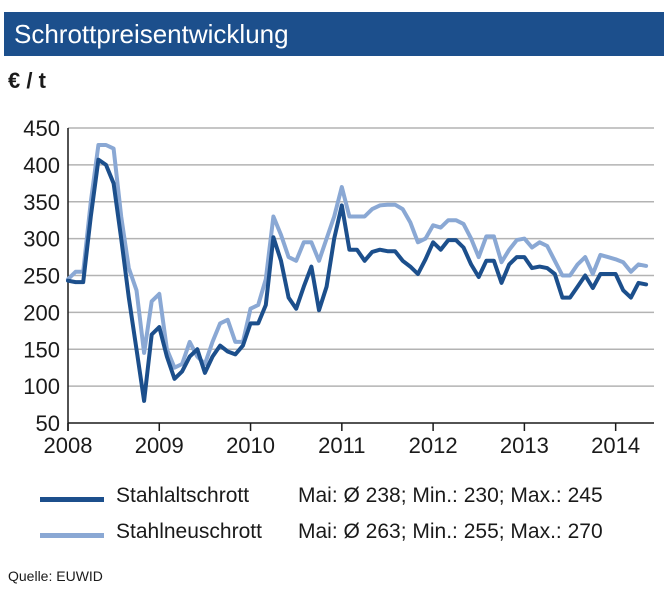 Image resolution: width=672 pixels, height=591 pixels. Describe the element at coordinates (189, 531) in the screenshot. I see `legend-label: Stahlneuschrott` at that location.